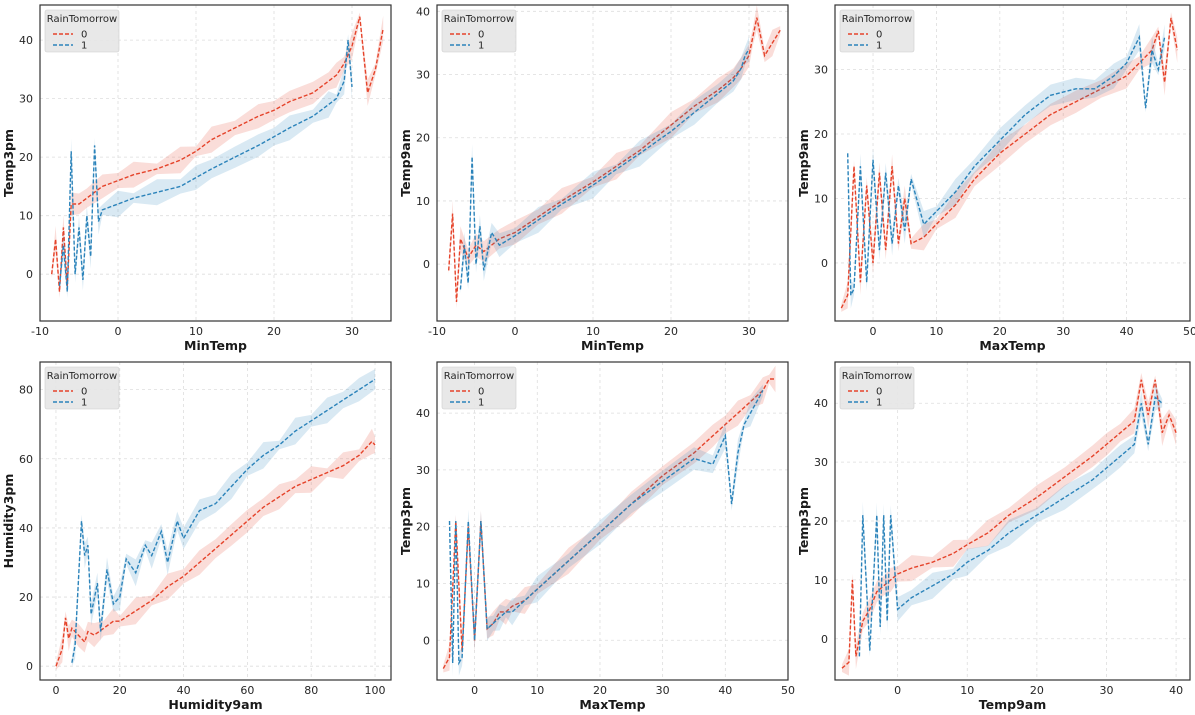  I want to click on x-axis-label: Humidity9am, so click(215, 704).